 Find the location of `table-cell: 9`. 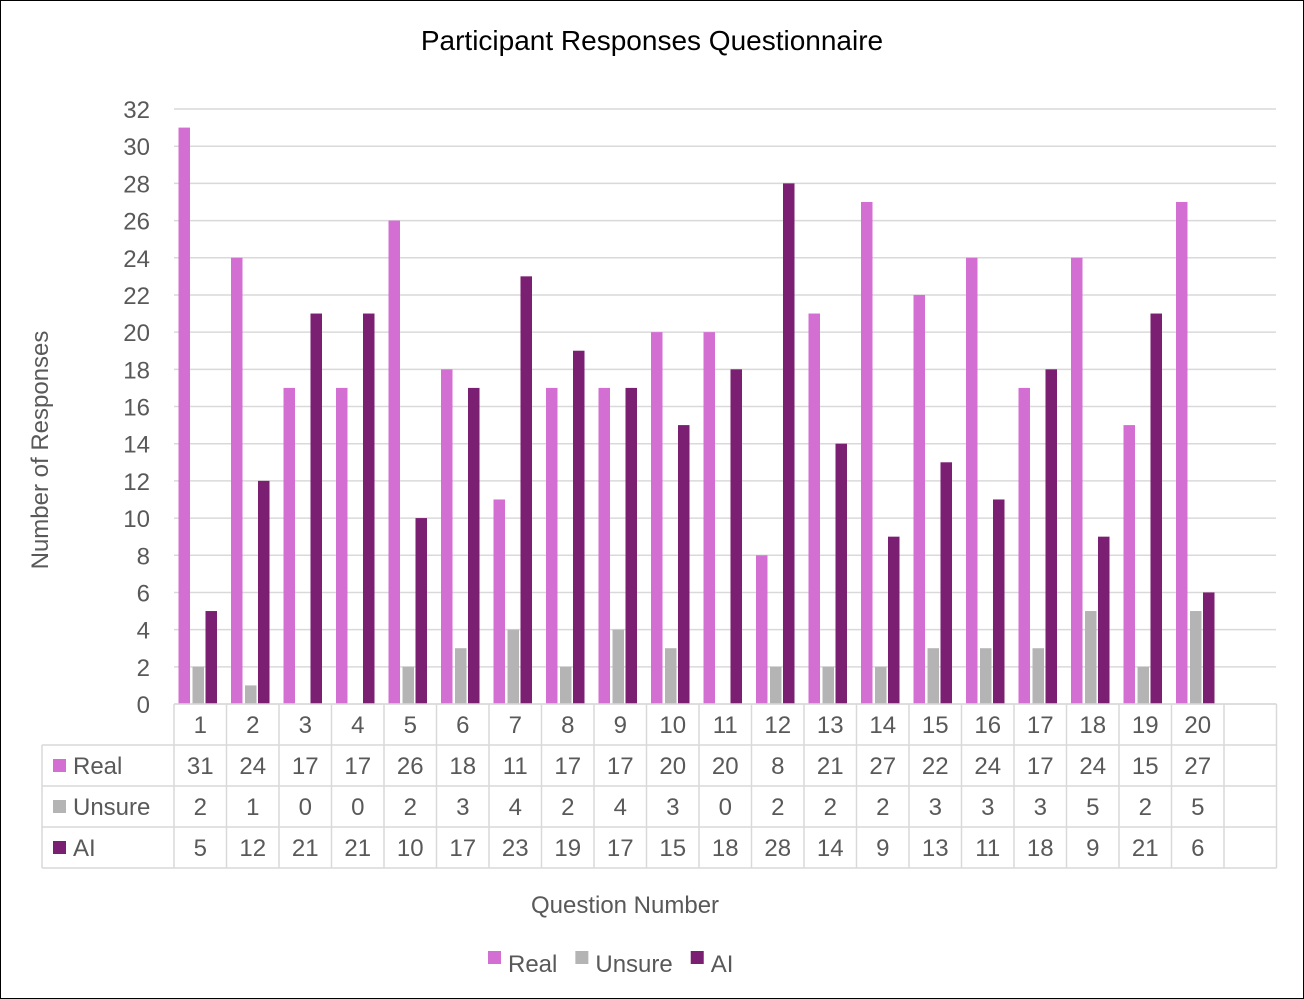

table-cell: 9 is located at coordinates (882, 848).